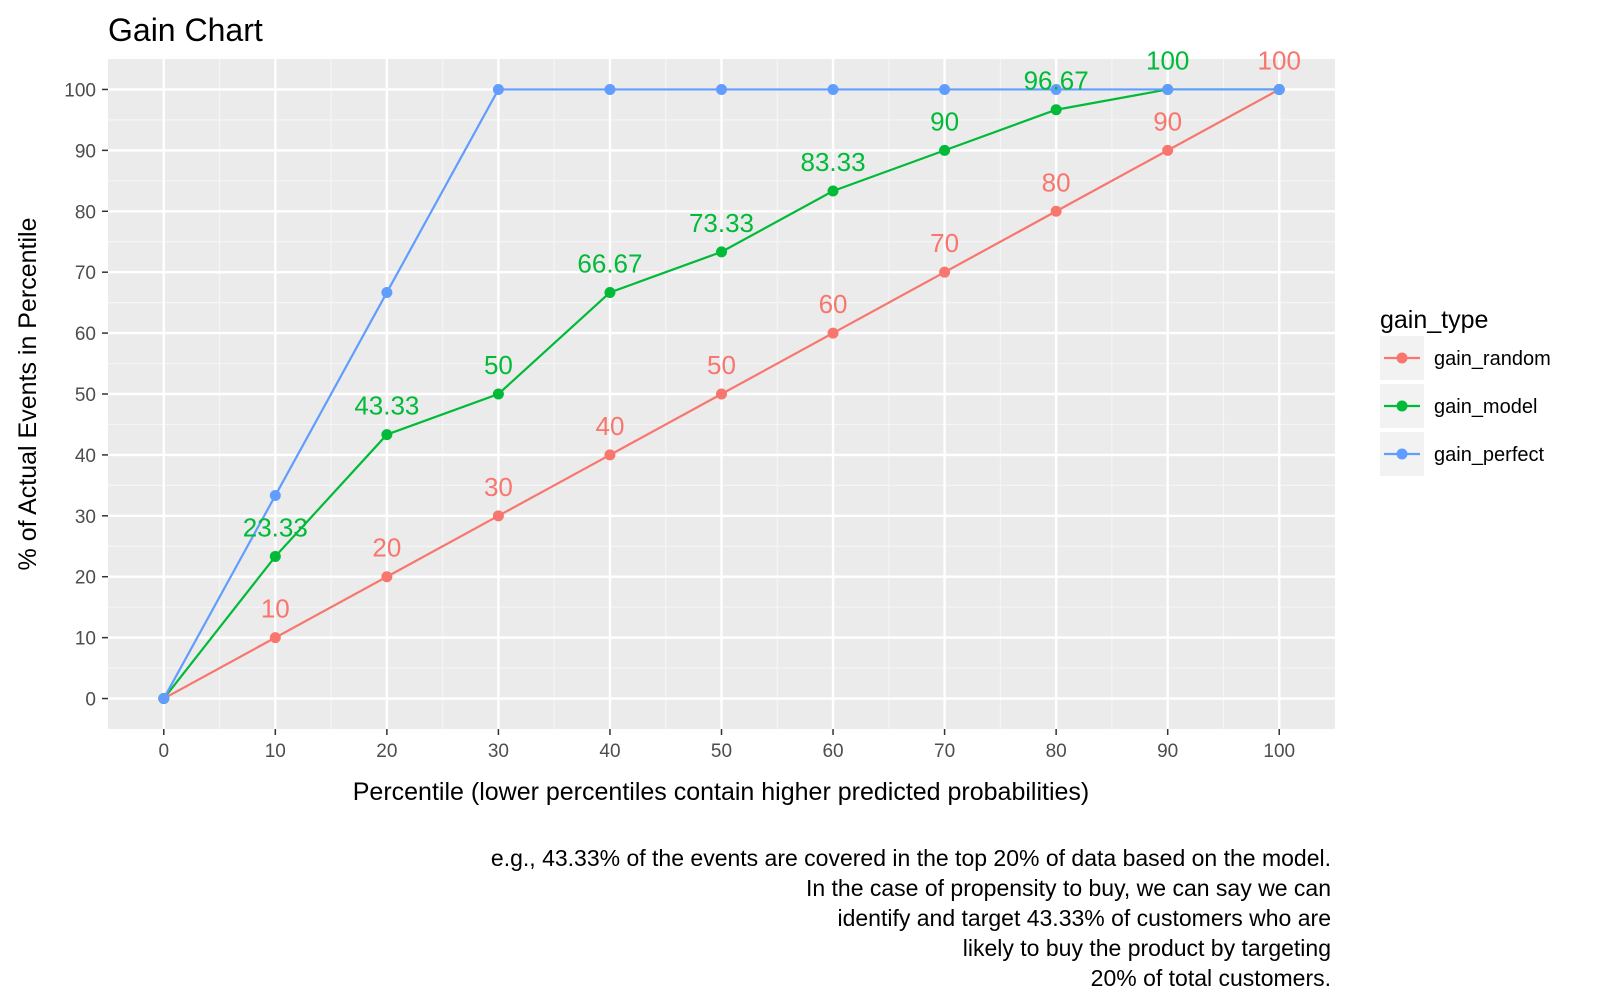 The image size is (1600, 1000). What do you see at coordinates (28, 394) in the screenshot?
I see `y-axis-title: % of Actual Events in Percentile` at bounding box center [28, 394].